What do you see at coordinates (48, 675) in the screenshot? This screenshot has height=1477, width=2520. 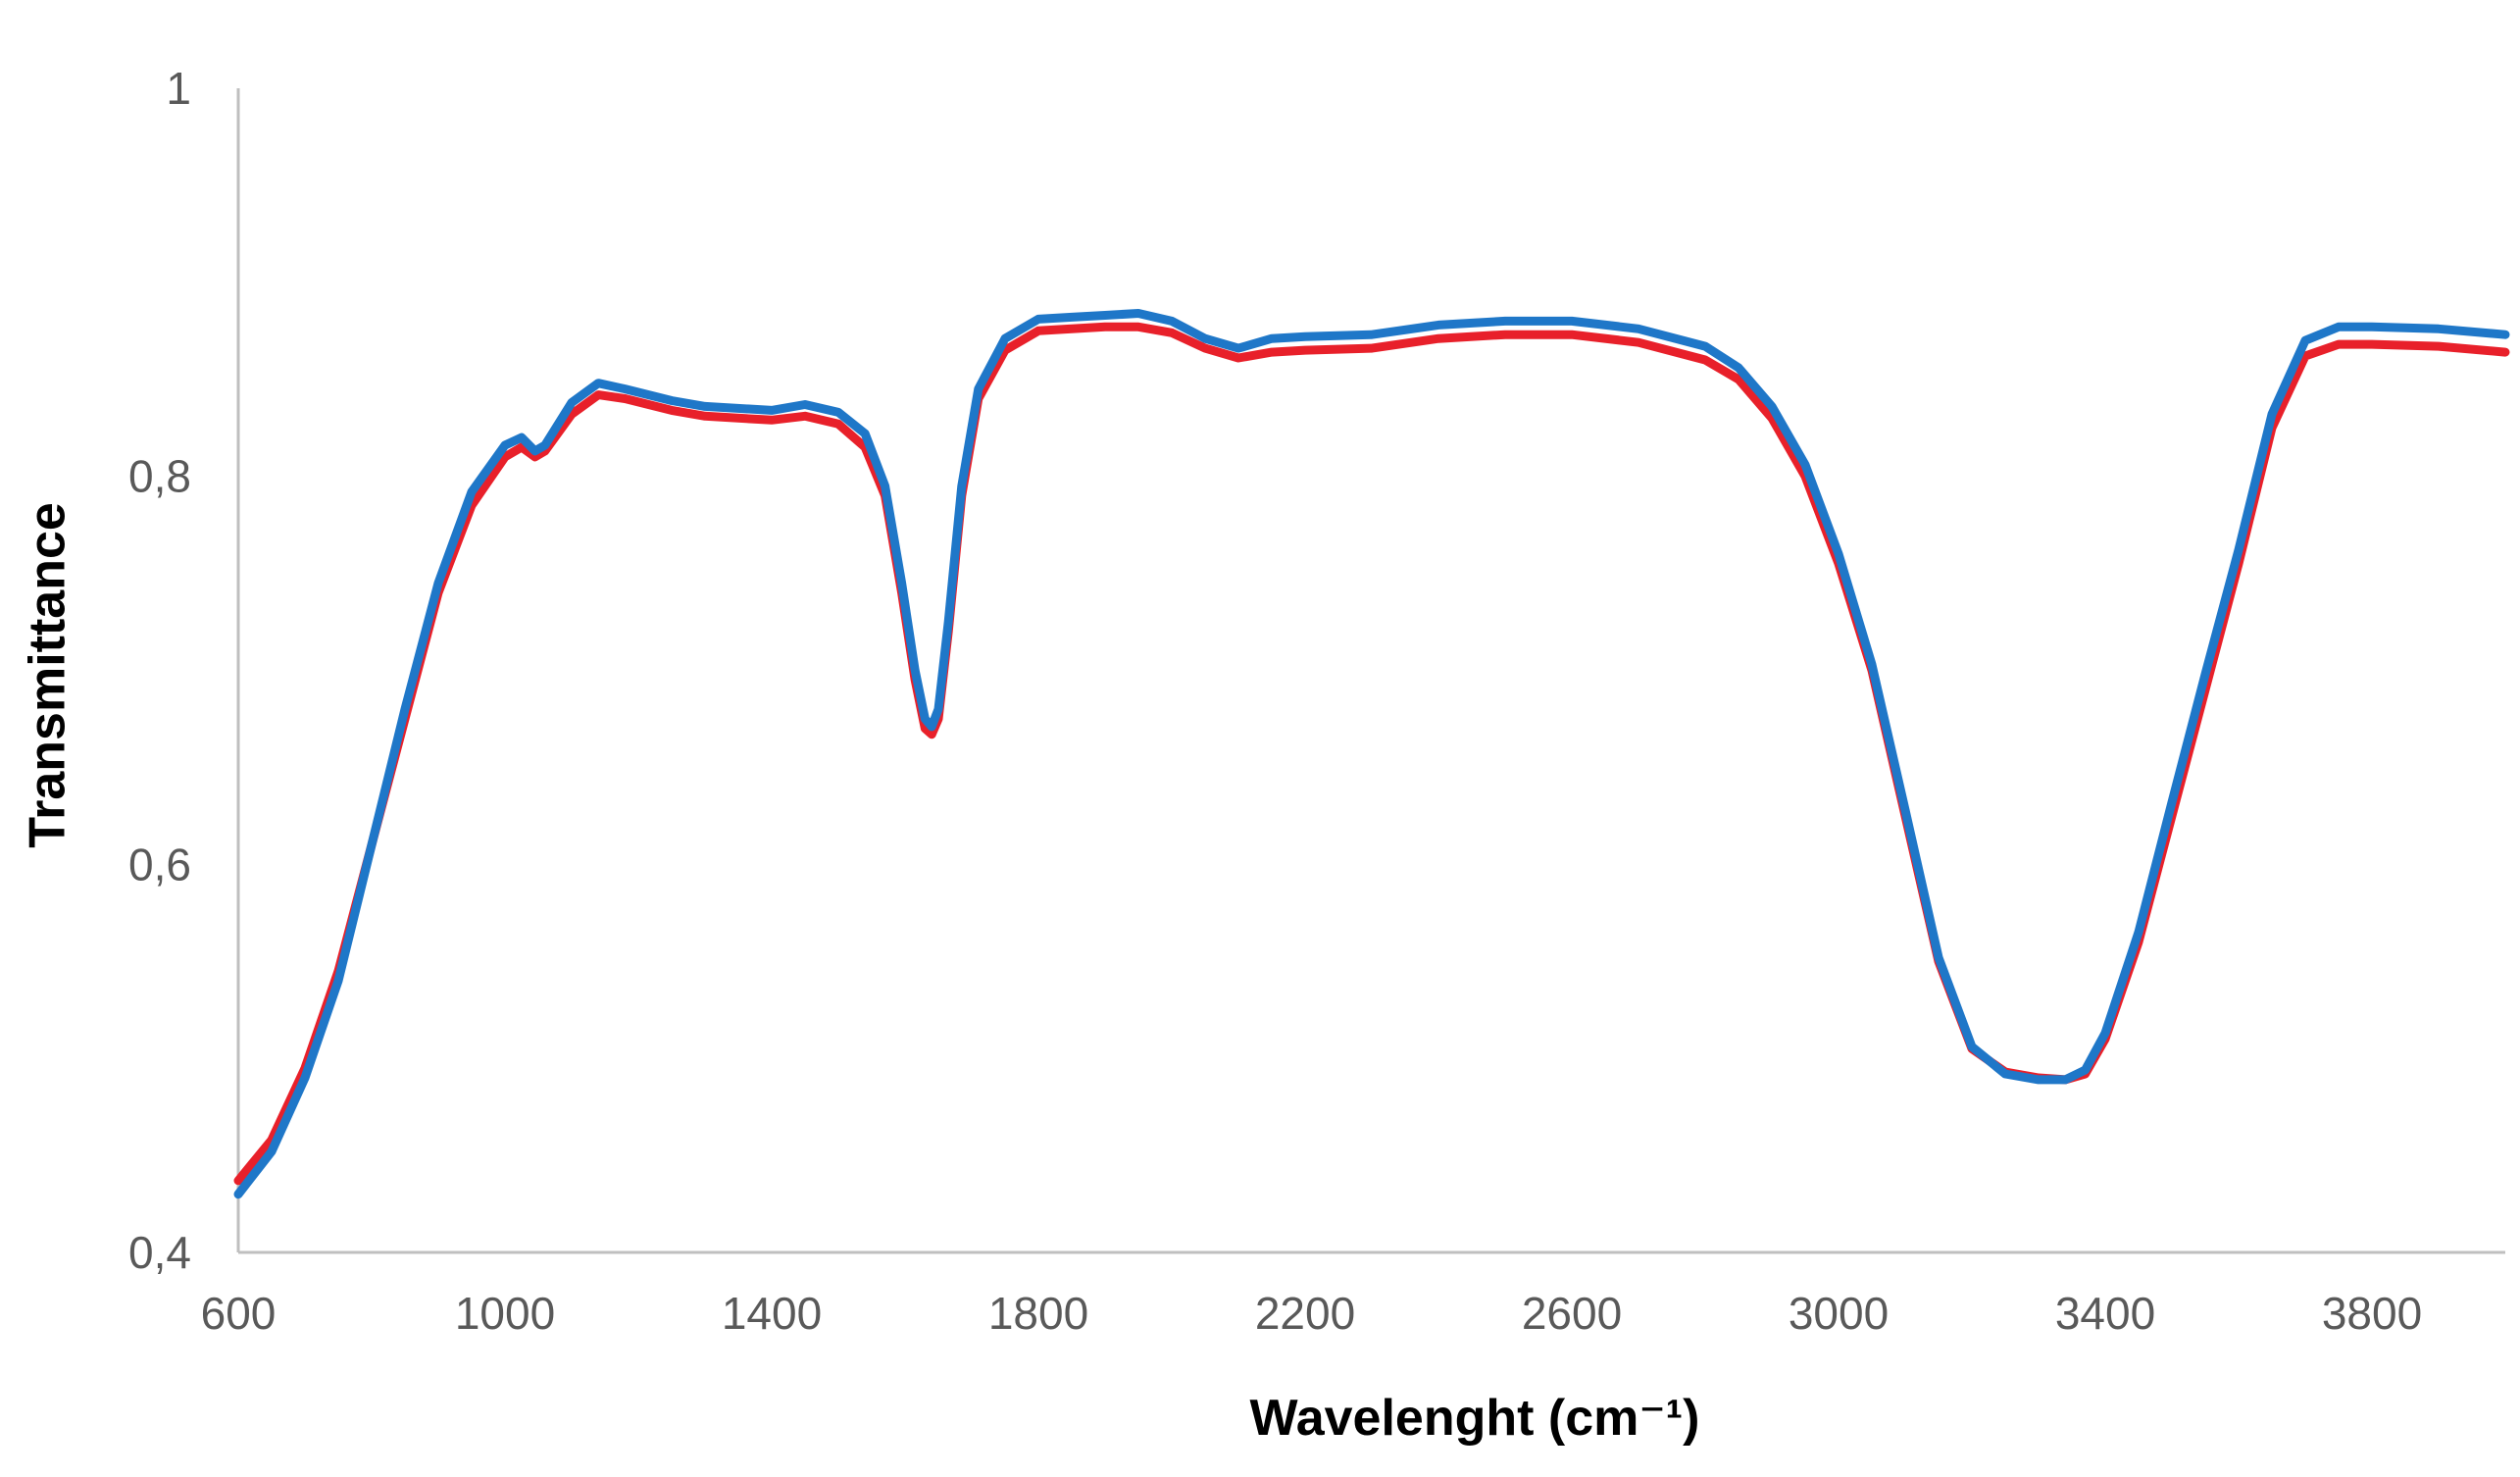 I see `y-axis-title: Transmittance` at bounding box center [48, 675].